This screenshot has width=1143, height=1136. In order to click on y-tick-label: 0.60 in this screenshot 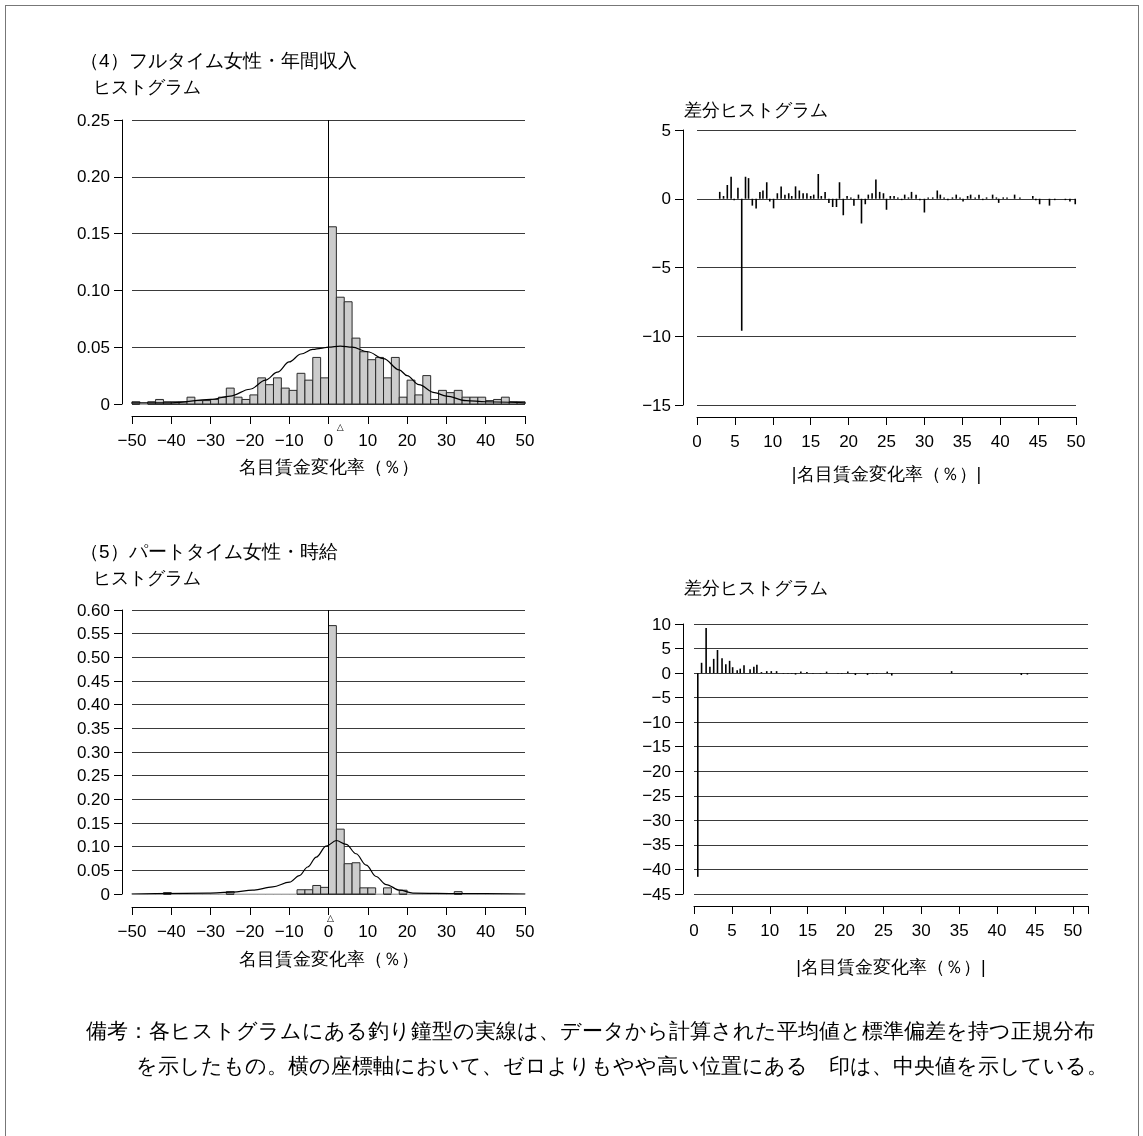, I will do `click(93, 610)`.